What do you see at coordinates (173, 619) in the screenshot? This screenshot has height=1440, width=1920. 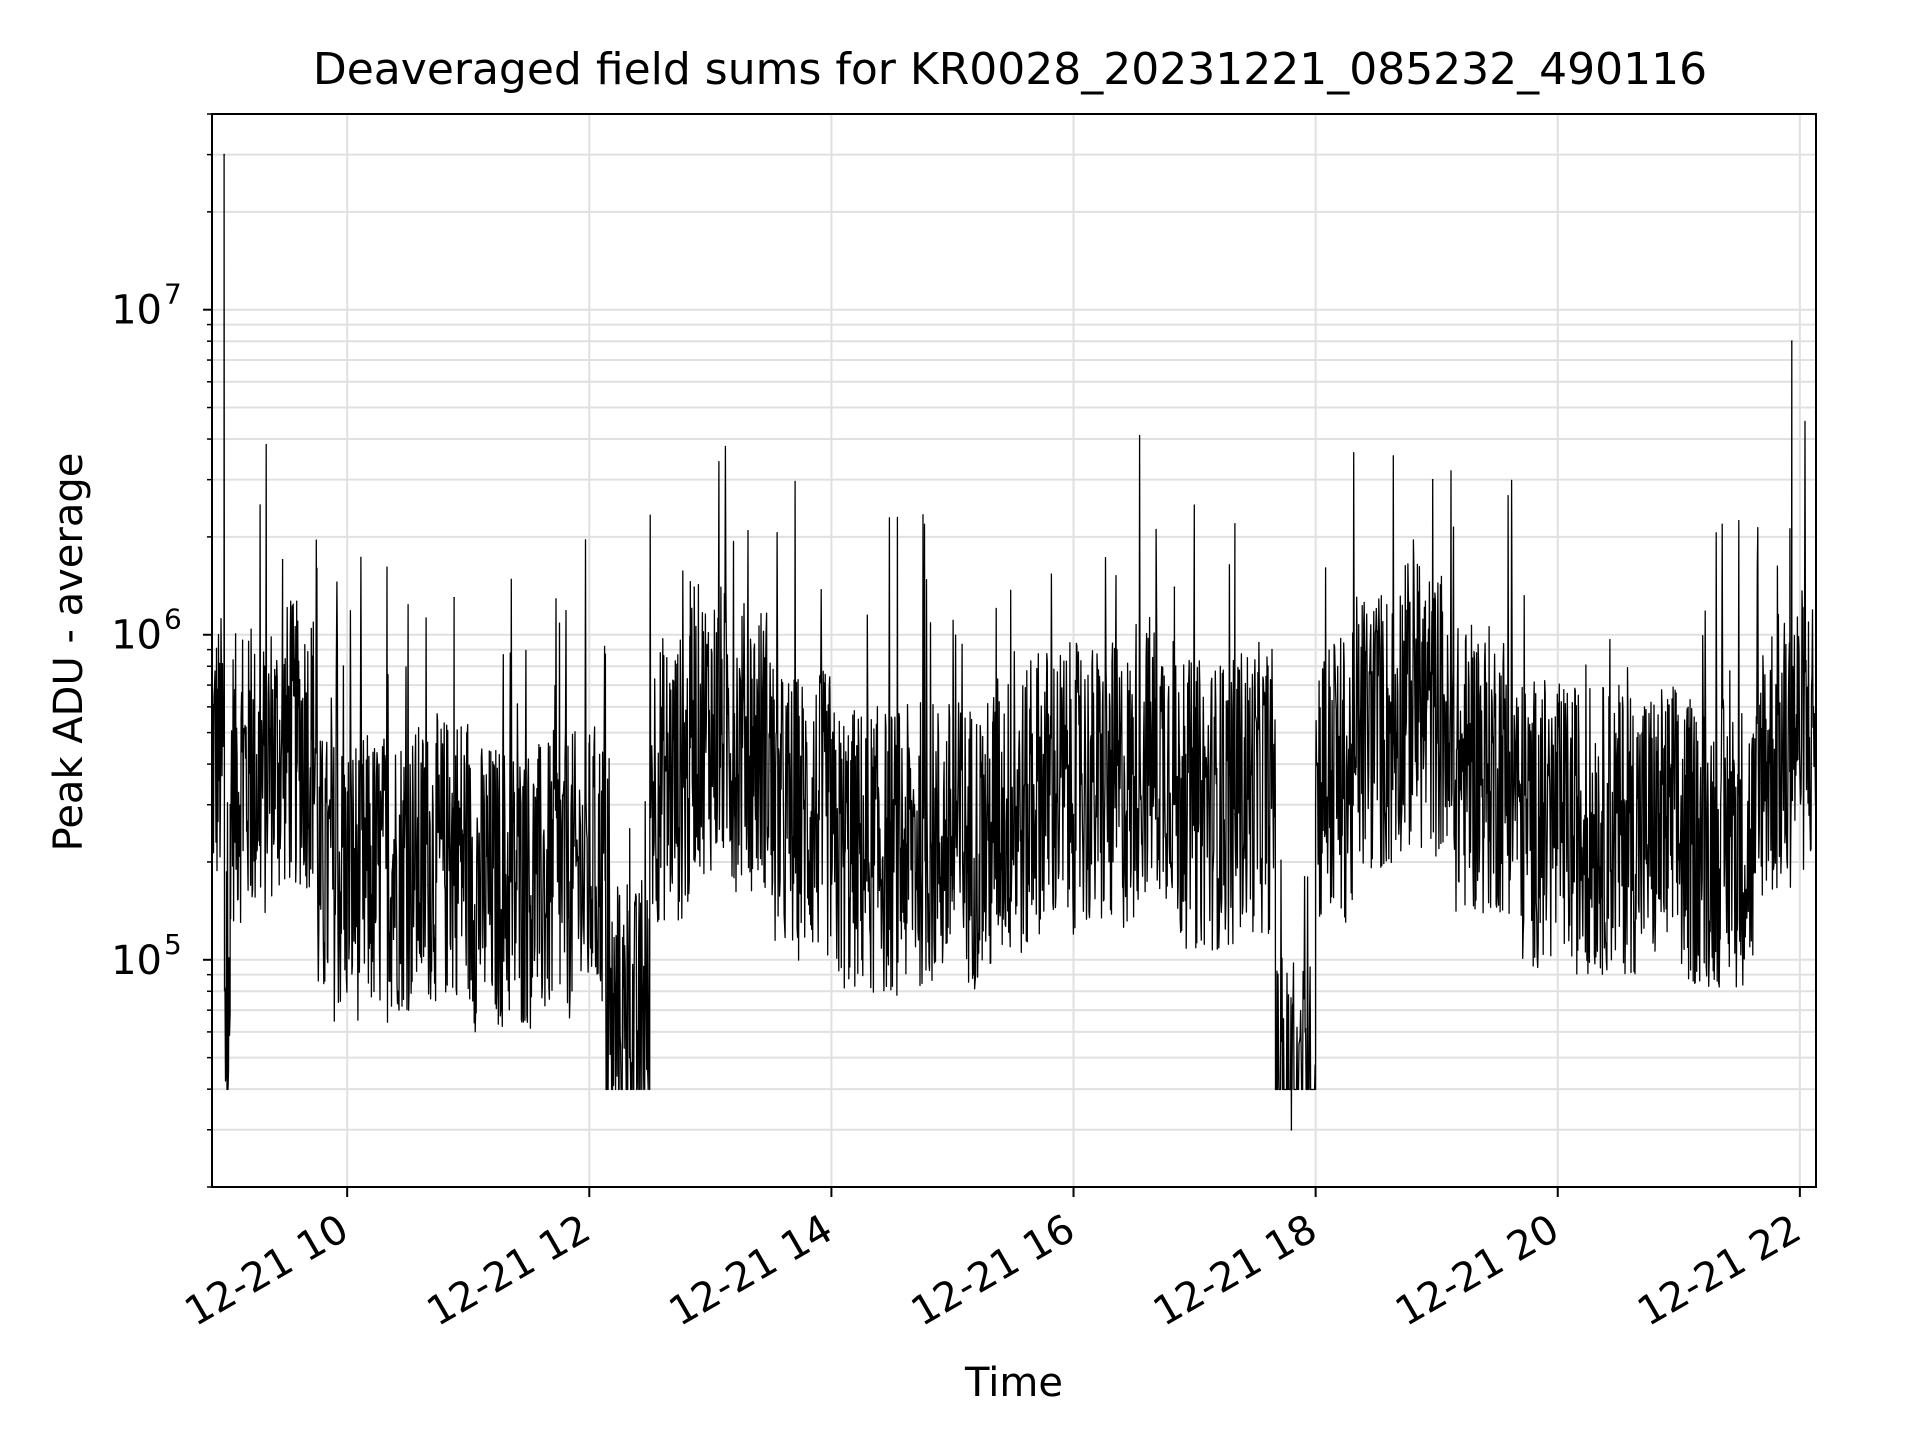 I see `y-tick-exponent: 6` at bounding box center [173, 619].